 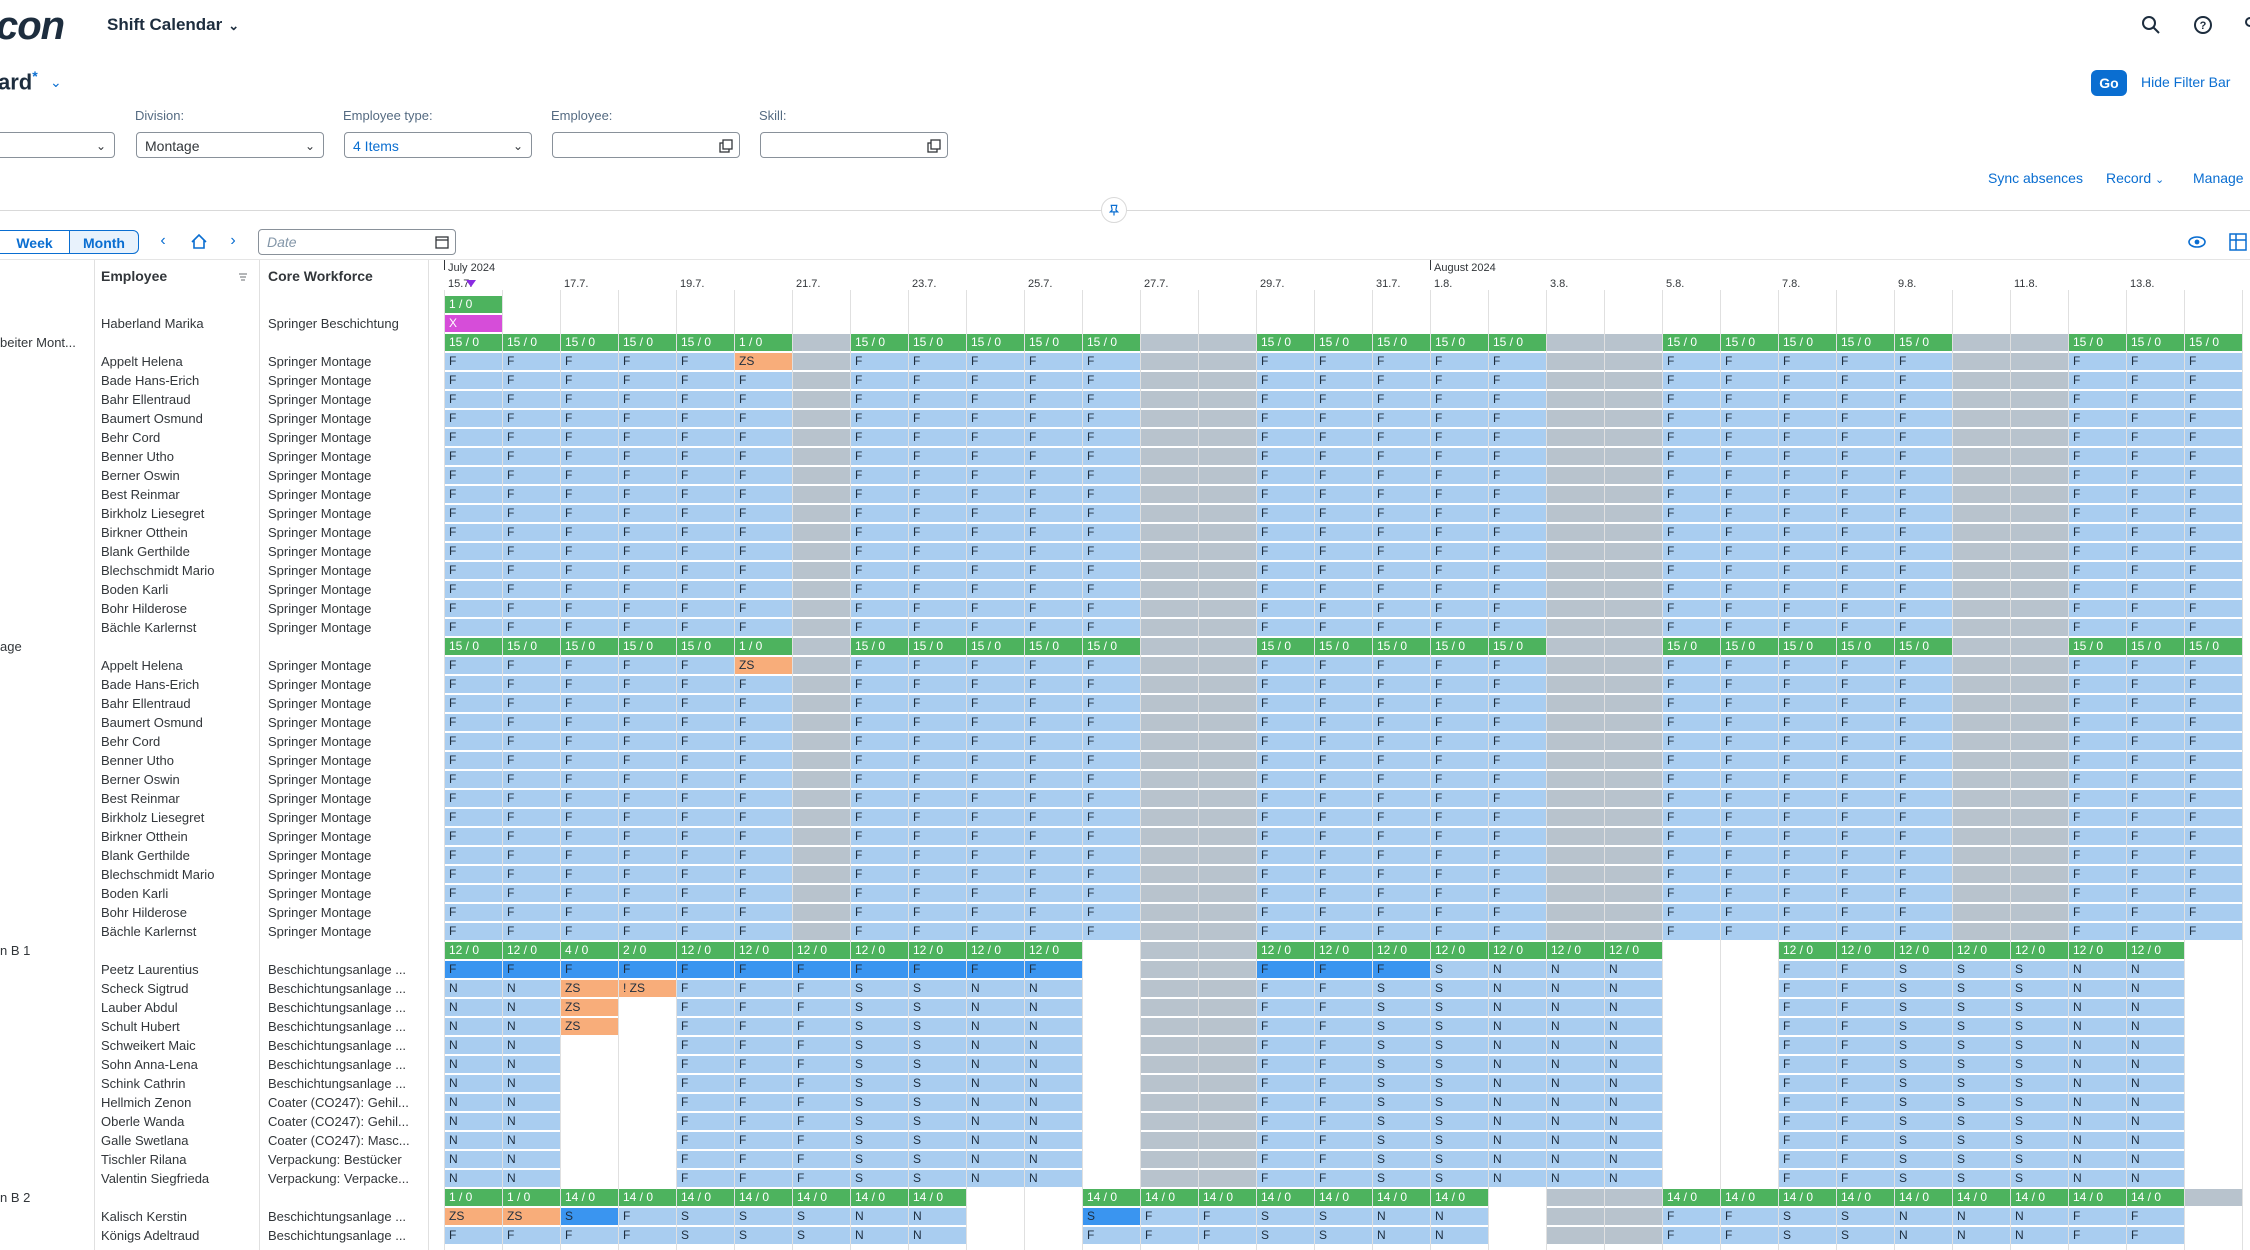 What do you see at coordinates (821, 1235) in the screenshot?
I see `shift-cell: S` at bounding box center [821, 1235].